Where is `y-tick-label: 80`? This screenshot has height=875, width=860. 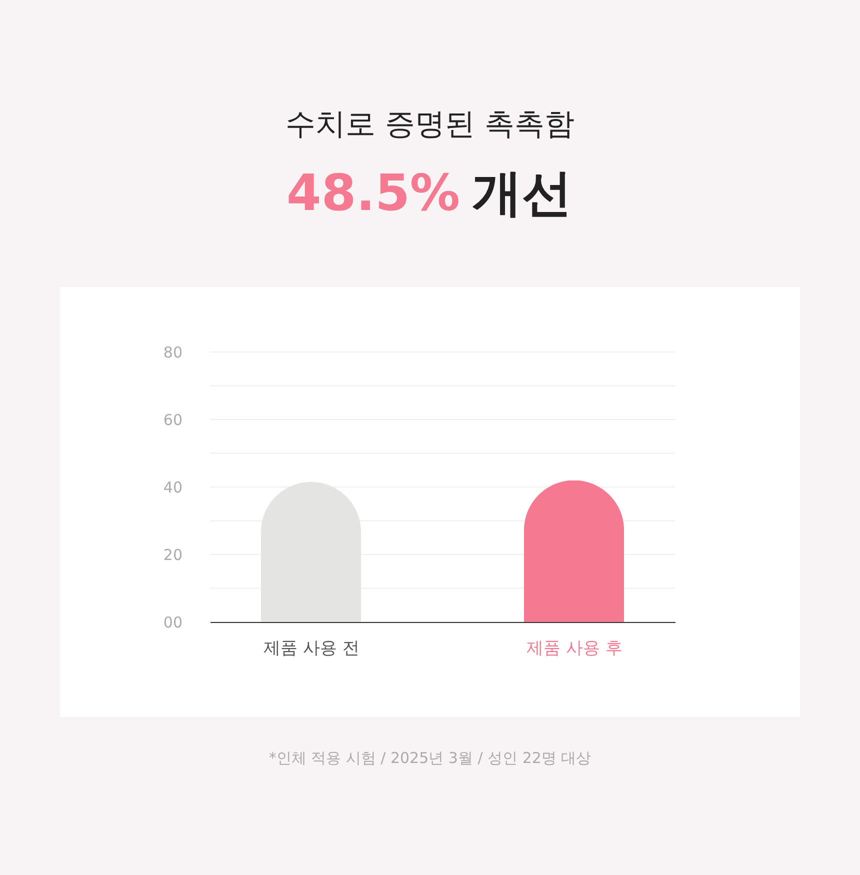
y-tick-label: 80 is located at coordinates (172, 353).